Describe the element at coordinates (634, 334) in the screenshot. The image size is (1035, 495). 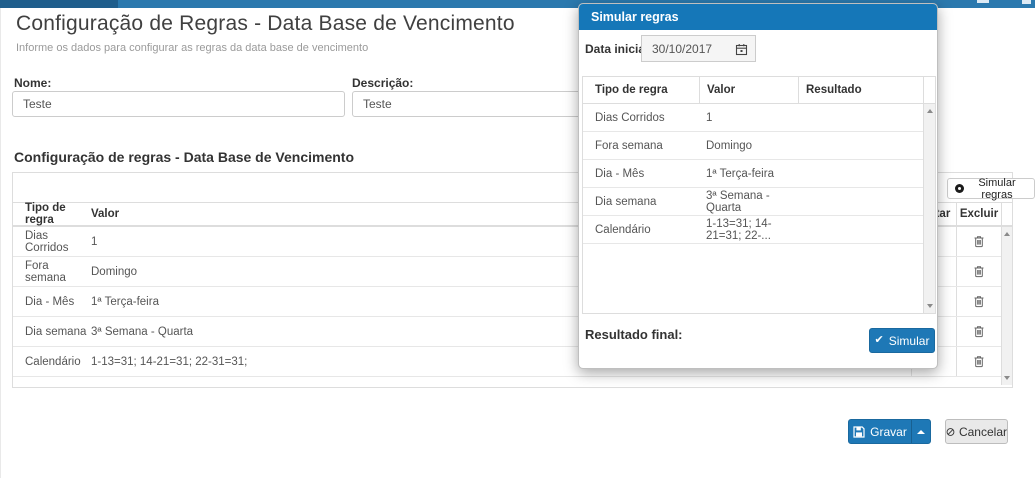
I see `resultado-final-label: Resultado final:` at that location.